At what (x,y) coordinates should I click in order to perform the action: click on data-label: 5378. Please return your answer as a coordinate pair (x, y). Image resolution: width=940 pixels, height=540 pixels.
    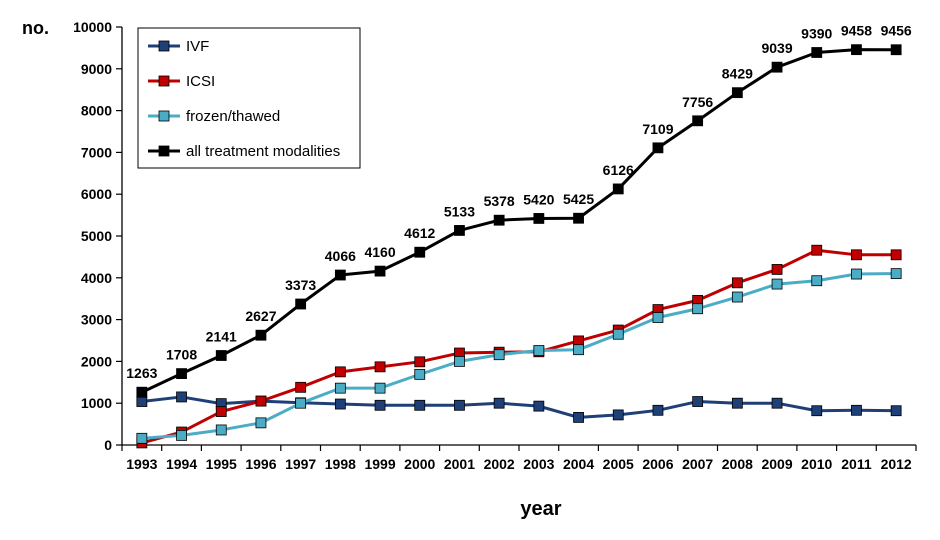
    Looking at the image, I should click on (499, 201).